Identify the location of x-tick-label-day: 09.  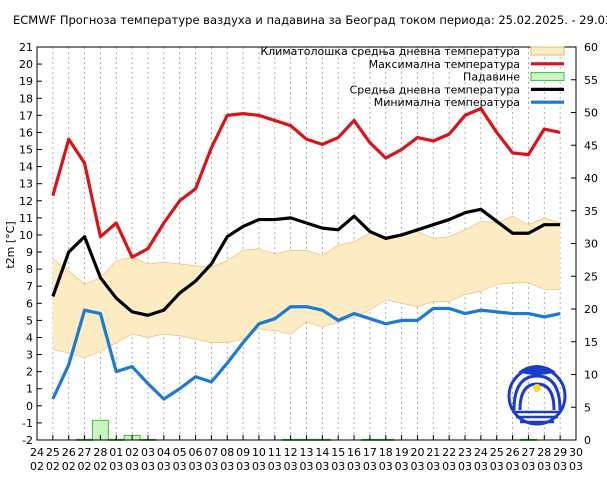
(243, 452).